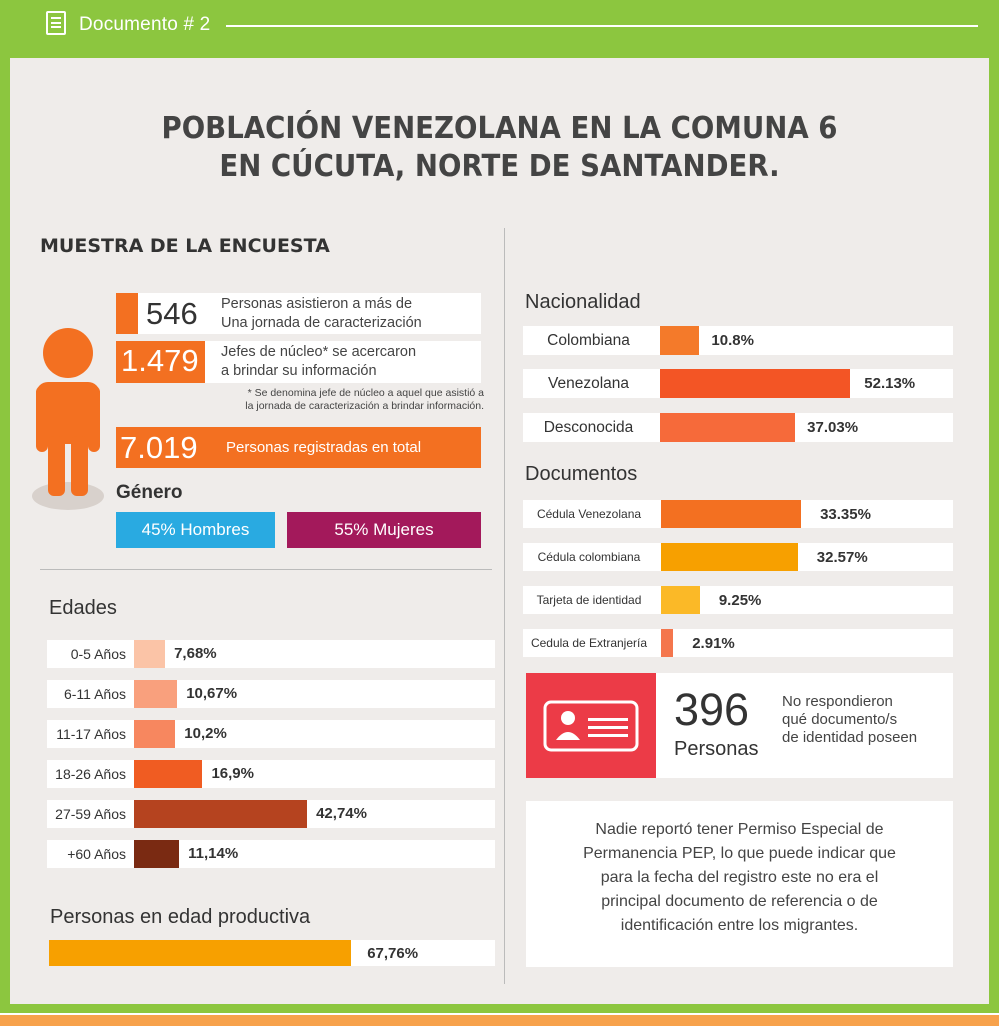 The width and height of the screenshot is (999, 1026). What do you see at coordinates (341, 813) in the screenshot?
I see `edades-value-label: 42,74%` at bounding box center [341, 813].